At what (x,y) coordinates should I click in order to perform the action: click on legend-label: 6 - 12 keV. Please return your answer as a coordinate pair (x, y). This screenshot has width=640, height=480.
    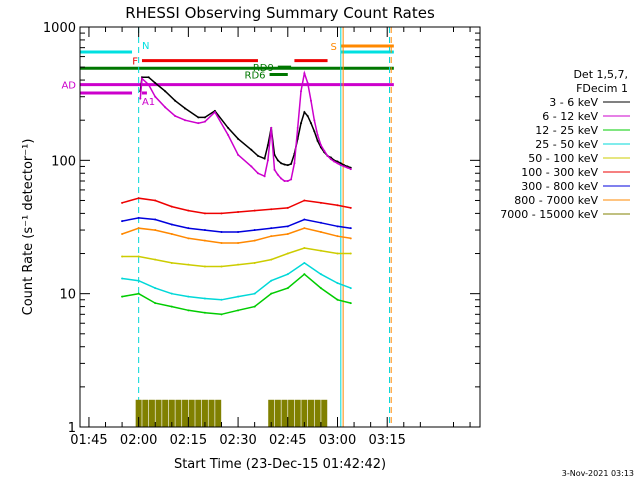
    Looking at the image, I should click on (570, 116).